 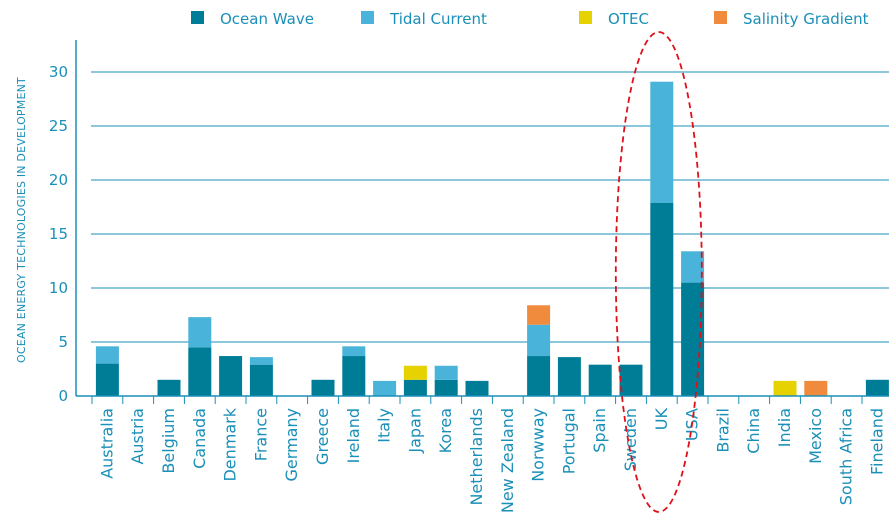 I want to click on x-category-label-7: Greece, so click(x=322, y=436).